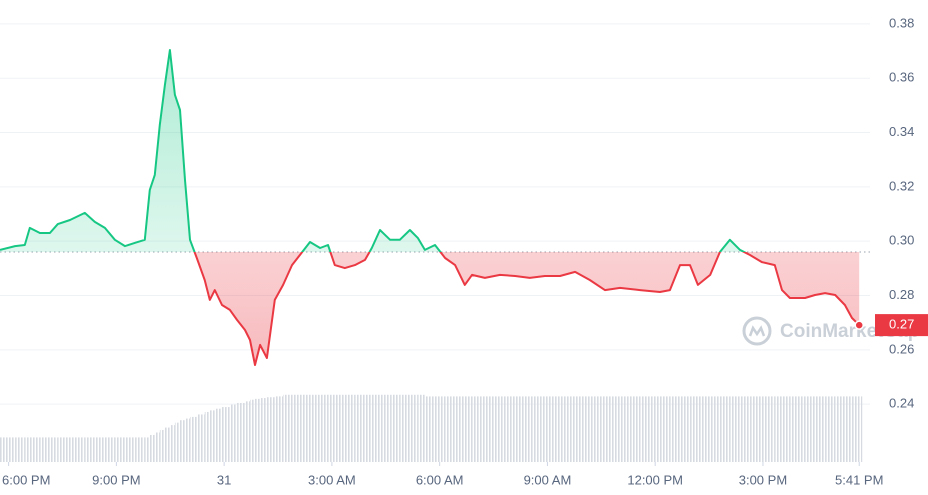 The height and width of the screenshot is (495, 928). I want to click on x-tick-label: 3:00 AM, so click(332, 479).